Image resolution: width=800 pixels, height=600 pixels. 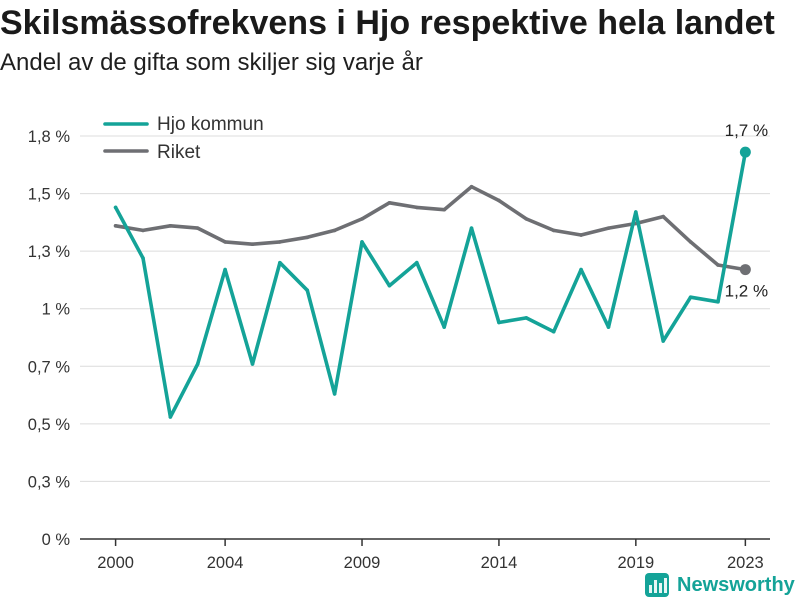 I want to click on end-labels: 1,2 % 1,7 %, so click(x=746, y=210).